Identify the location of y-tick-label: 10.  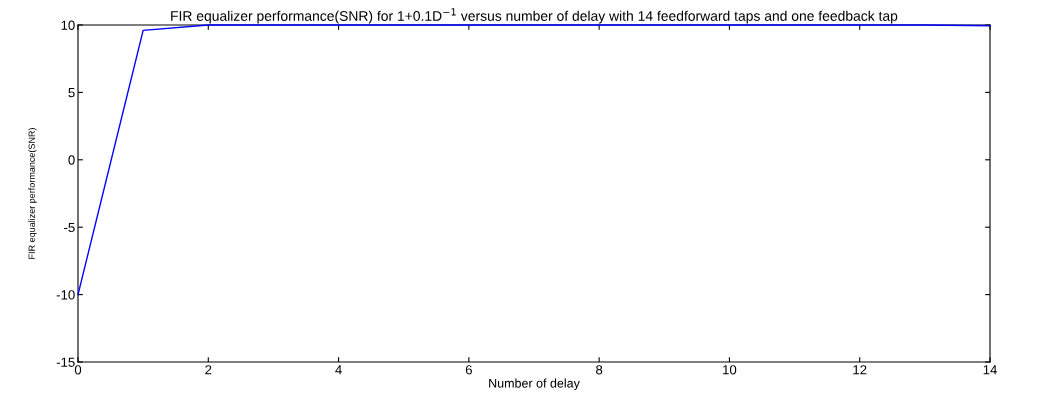
(68, 25).